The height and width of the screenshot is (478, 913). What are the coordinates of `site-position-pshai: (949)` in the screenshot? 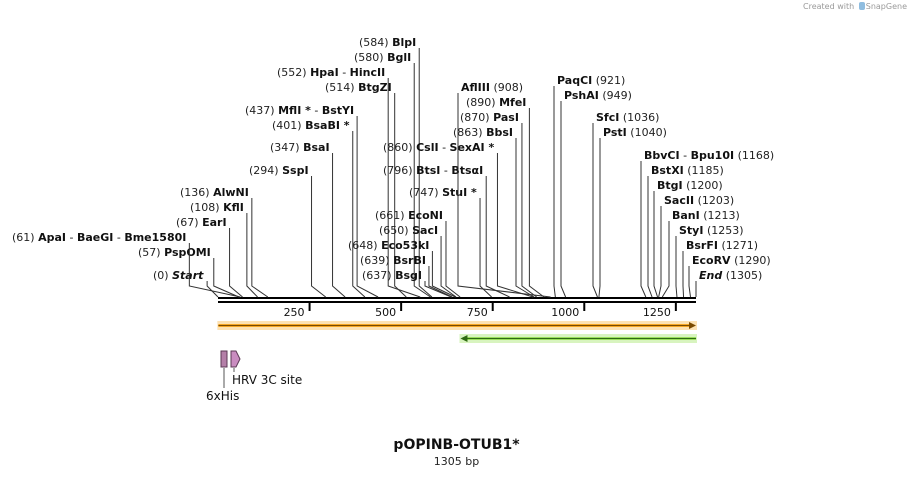 It's located at (617, 95).